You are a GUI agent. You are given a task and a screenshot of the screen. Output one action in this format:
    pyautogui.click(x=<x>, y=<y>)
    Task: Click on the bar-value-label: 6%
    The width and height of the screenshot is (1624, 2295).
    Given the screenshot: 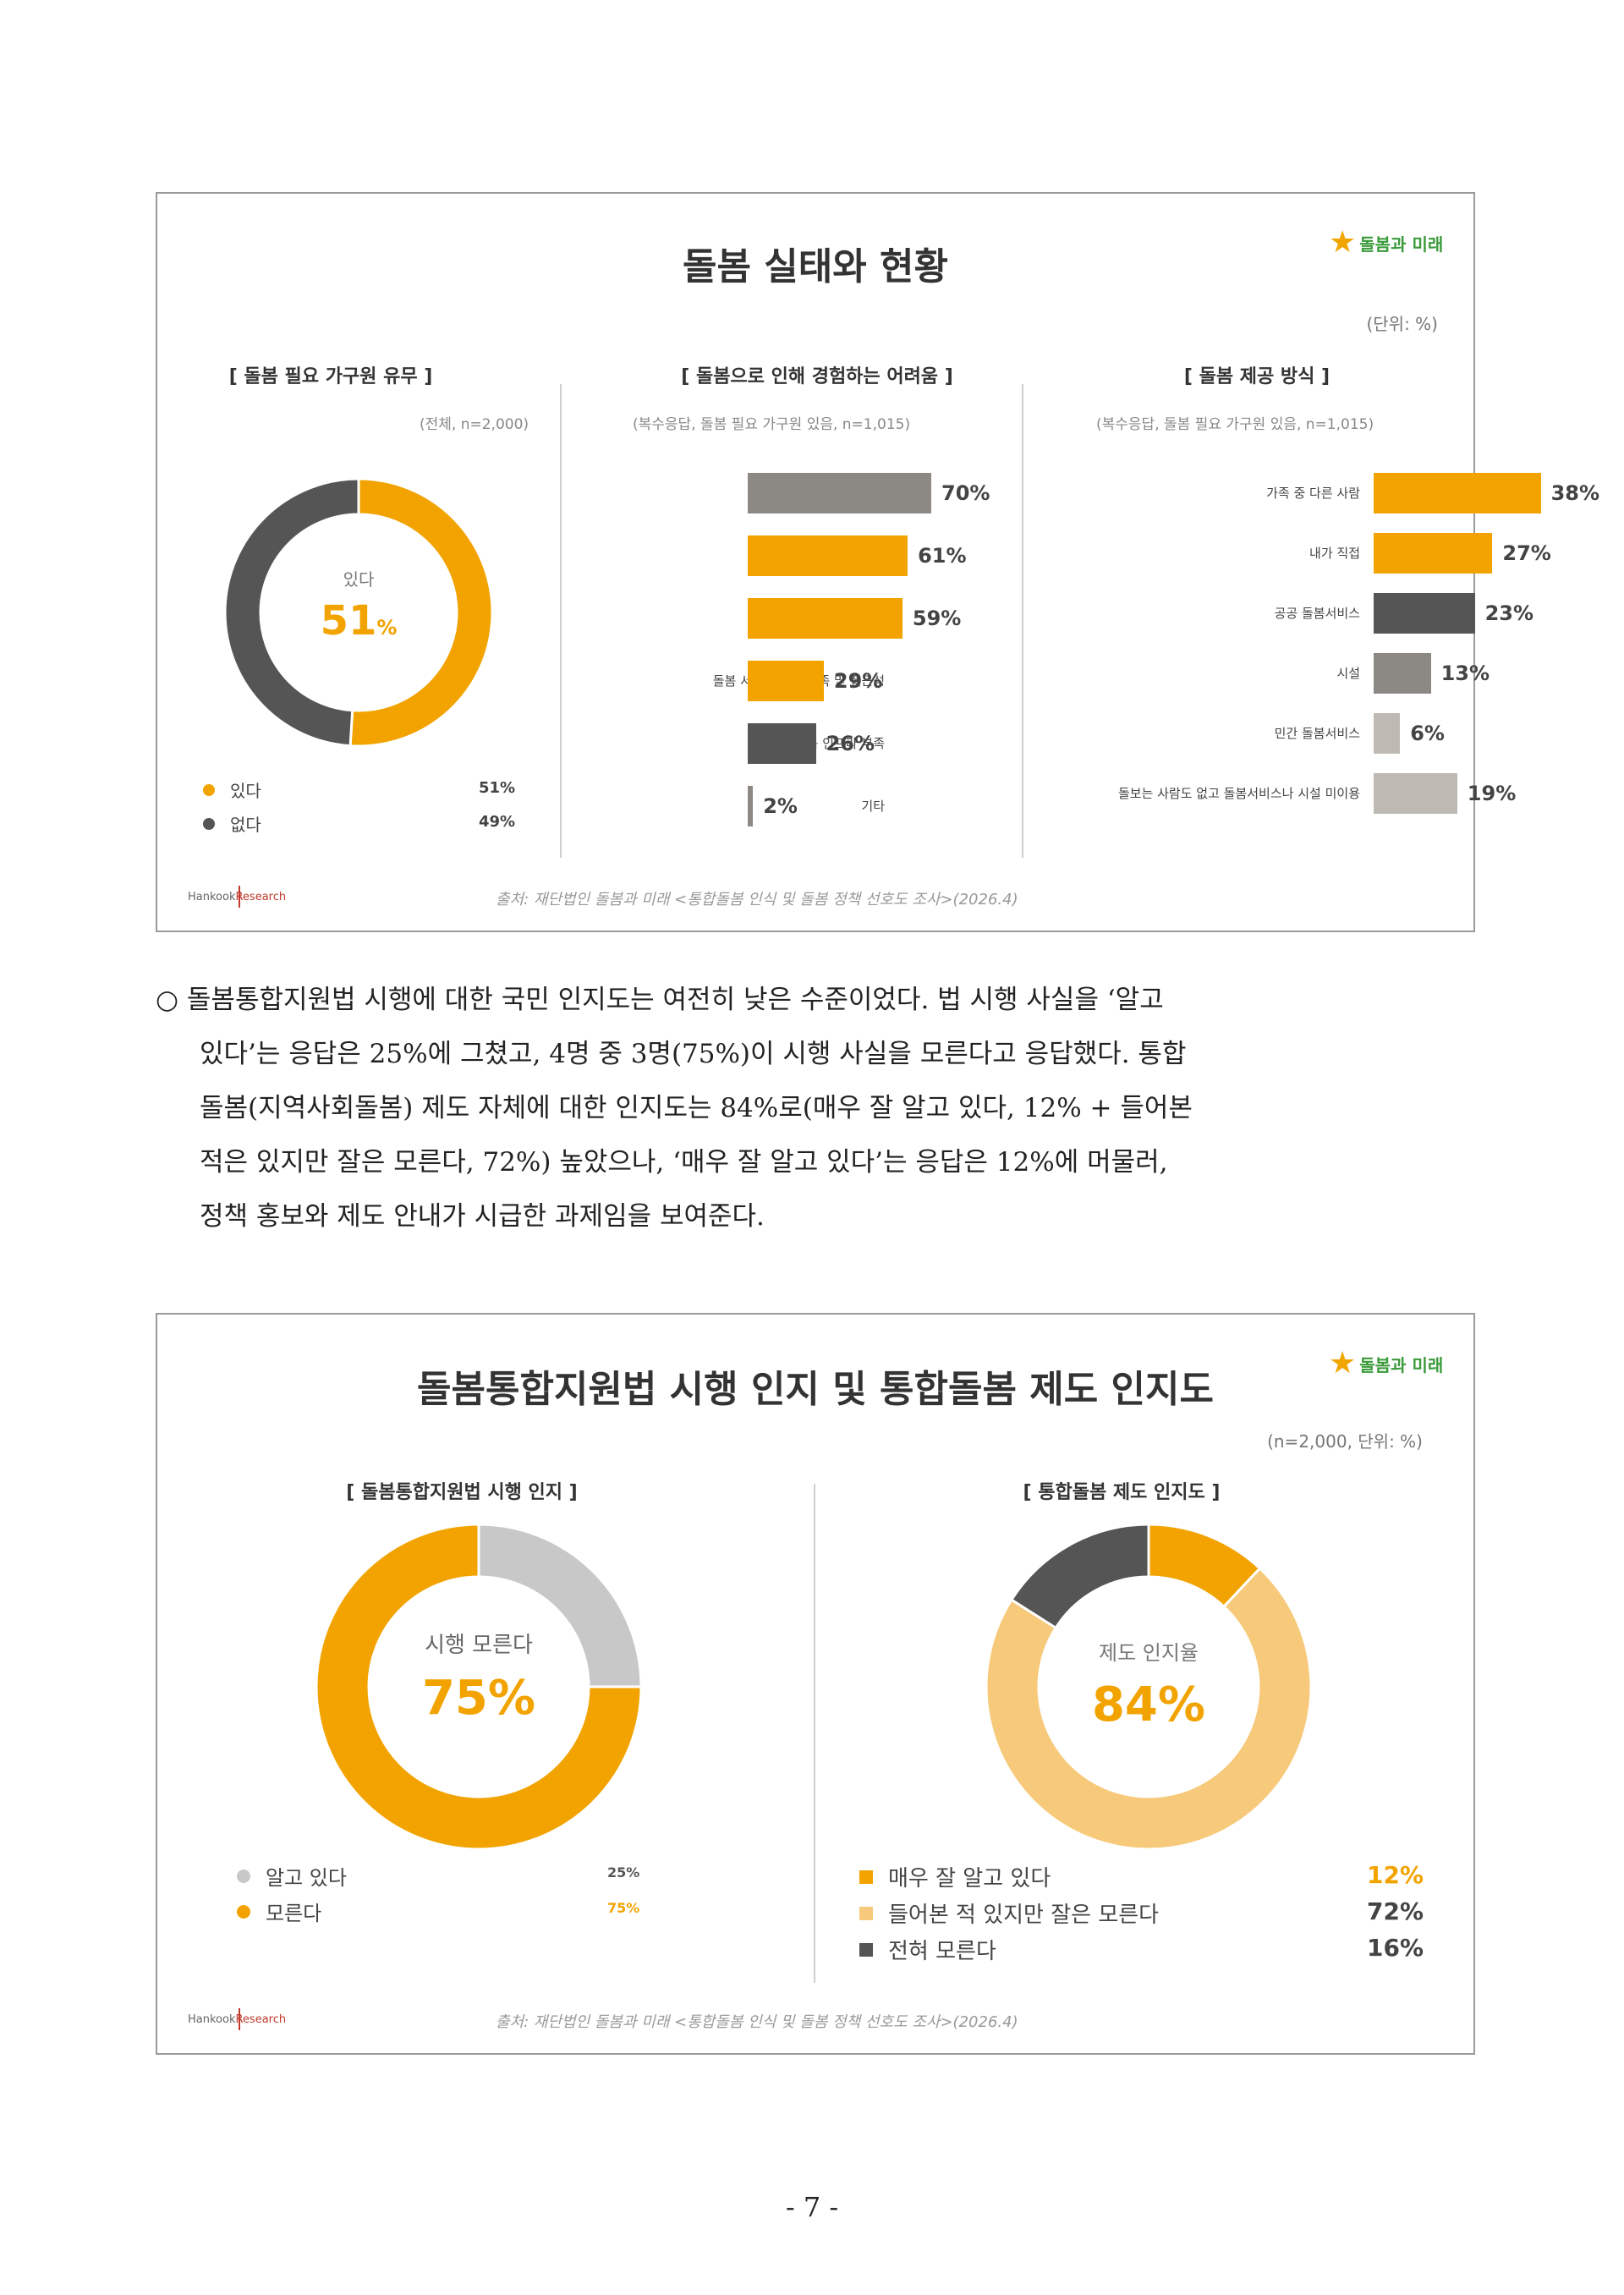 What is the action you would take?
    pyautogui.click(x=1428, y=733)
    